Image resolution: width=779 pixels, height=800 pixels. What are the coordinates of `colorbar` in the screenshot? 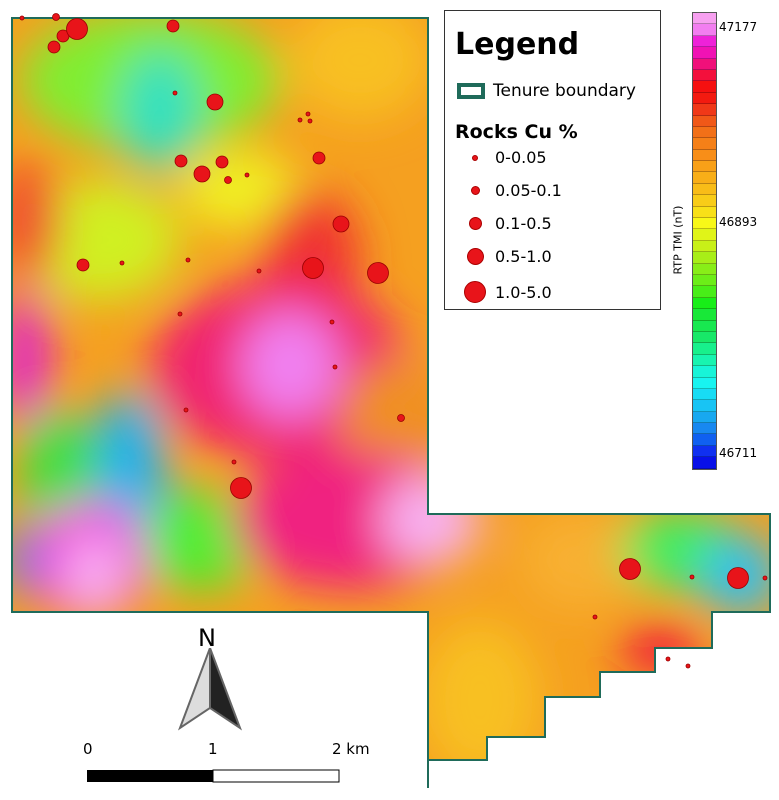 It's located at (704, 241).